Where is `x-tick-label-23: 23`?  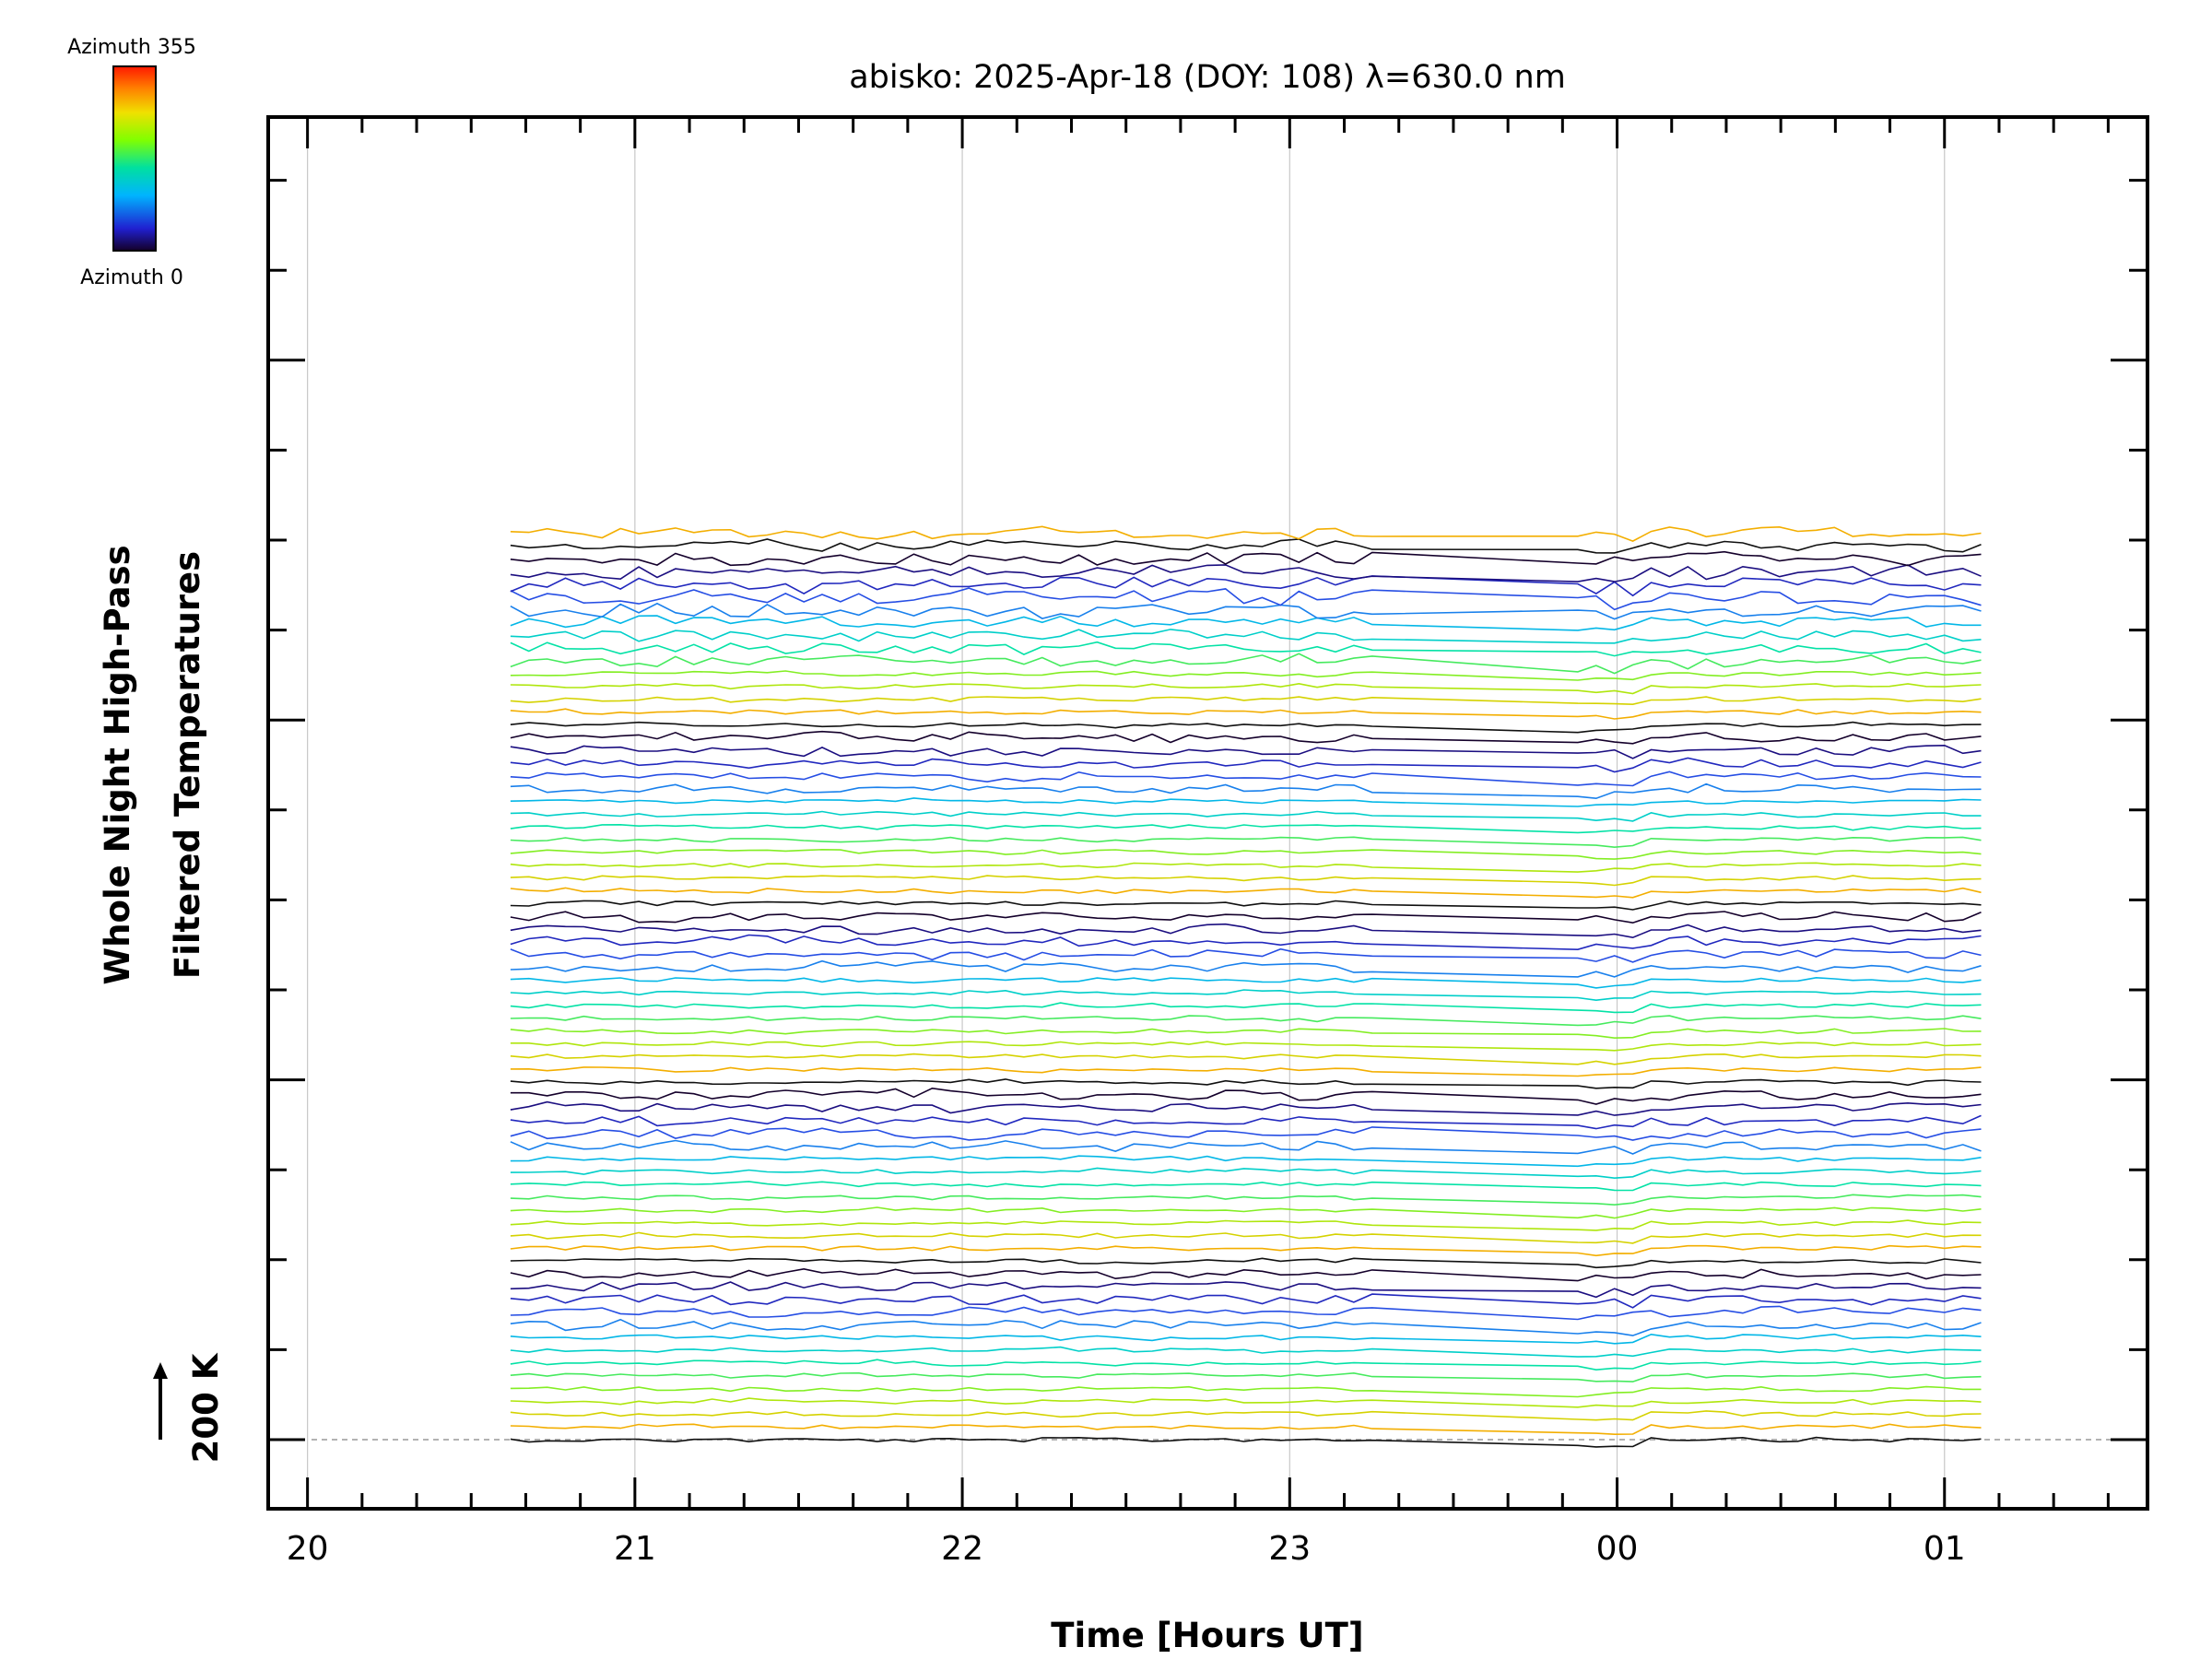 x-tick-label-23: 23 is located at coordinates (1289, 1549).